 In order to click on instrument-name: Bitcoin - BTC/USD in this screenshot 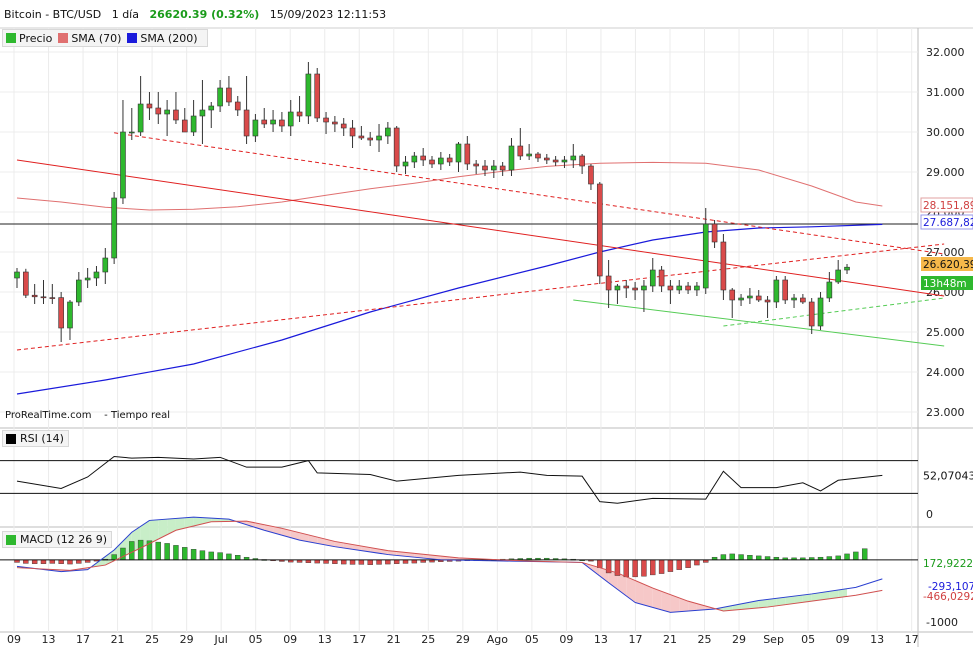, I will do `click(52, 14)`.